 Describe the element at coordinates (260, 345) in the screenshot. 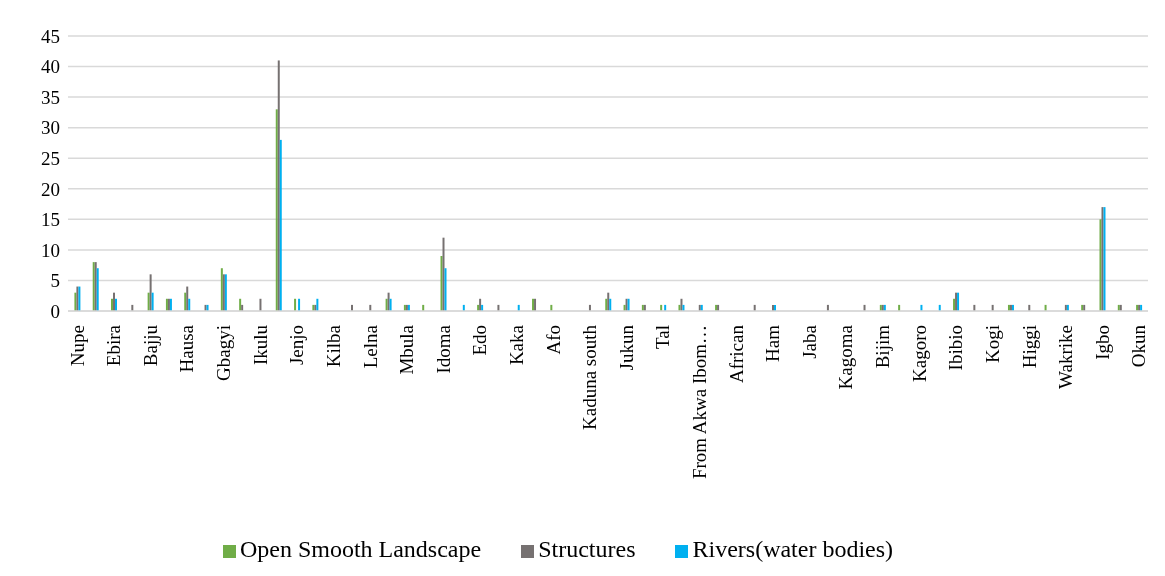

I see `x-tick-label: Ikulu` at that location.